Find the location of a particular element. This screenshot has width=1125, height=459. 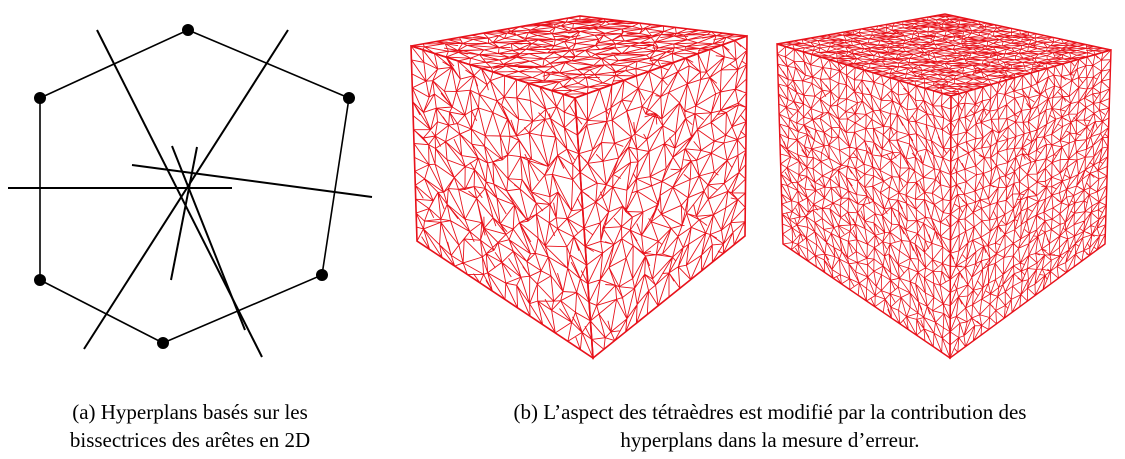

caption-a-line1: (a) Hyperplans basés sur les is located at coordinates (190, 412).